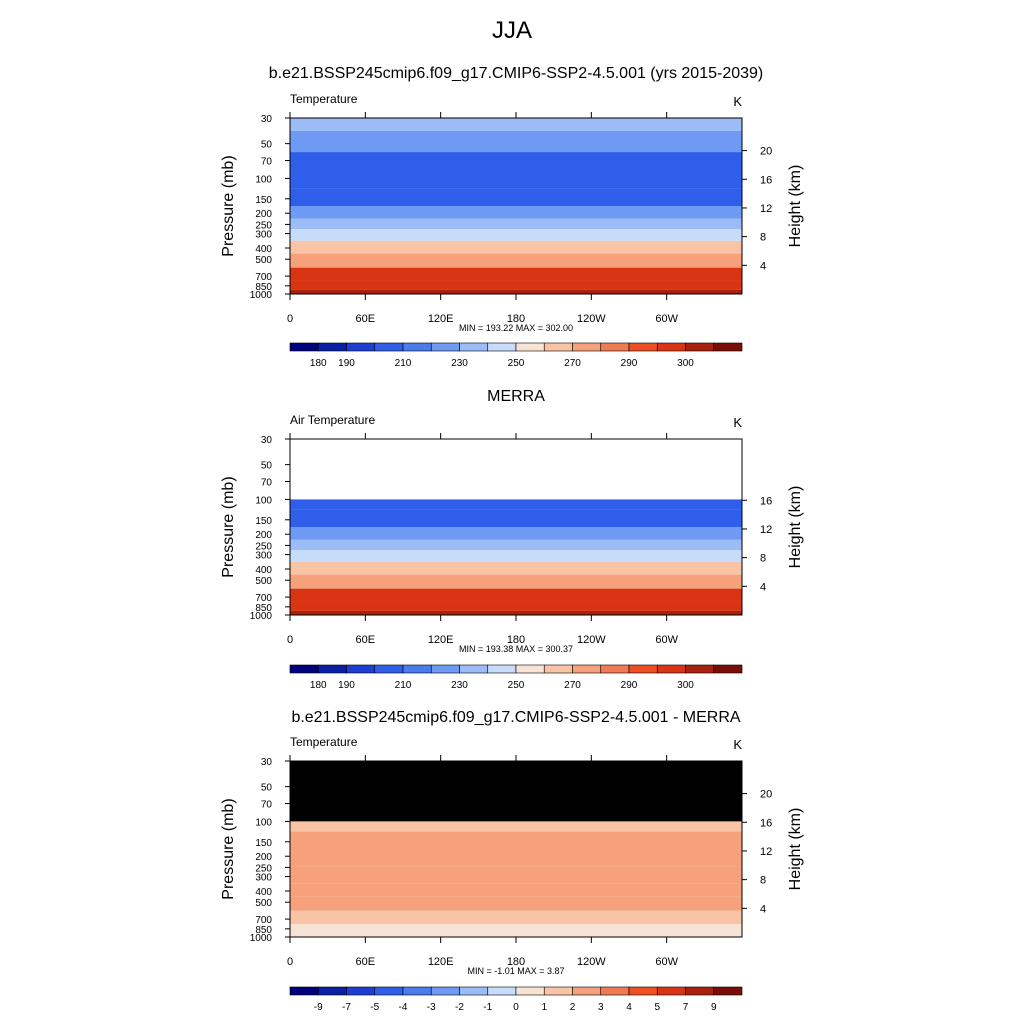 The height and width of the screenshot is (1024, 1024). Describe the element at coordinates (263, 892) in the screenshot. I see `y-tick-label: 400` at that location.